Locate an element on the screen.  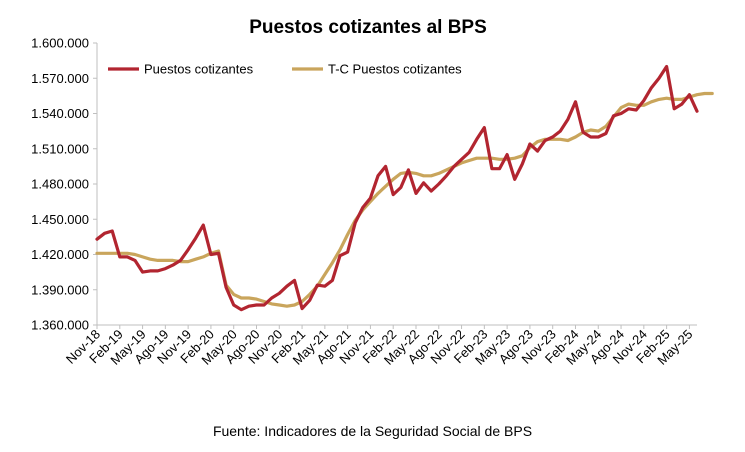
y-tick-label: 1.540.000 is located at coordinates (60, 113).